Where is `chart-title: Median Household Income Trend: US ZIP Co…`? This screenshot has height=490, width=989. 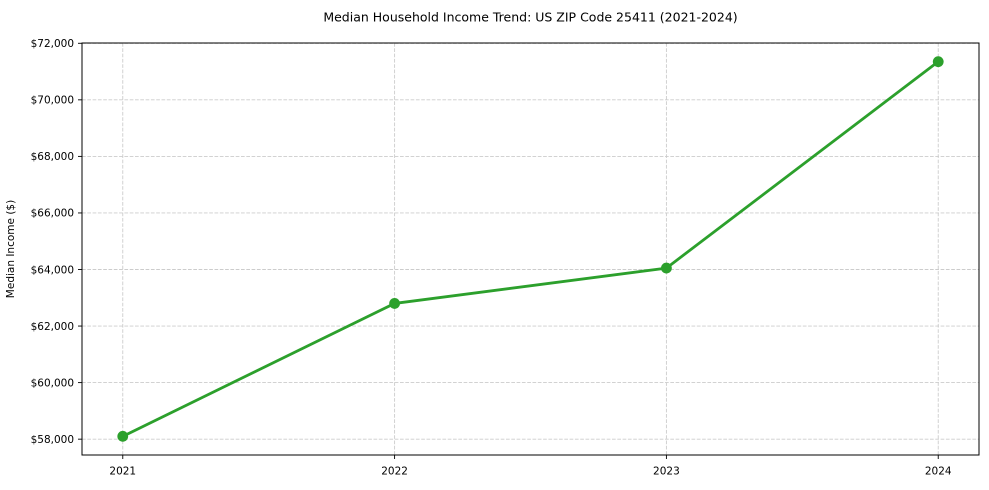 chart-title: Median Household Income Trend: US ZIP Co… is located at coordinates (530, 17).